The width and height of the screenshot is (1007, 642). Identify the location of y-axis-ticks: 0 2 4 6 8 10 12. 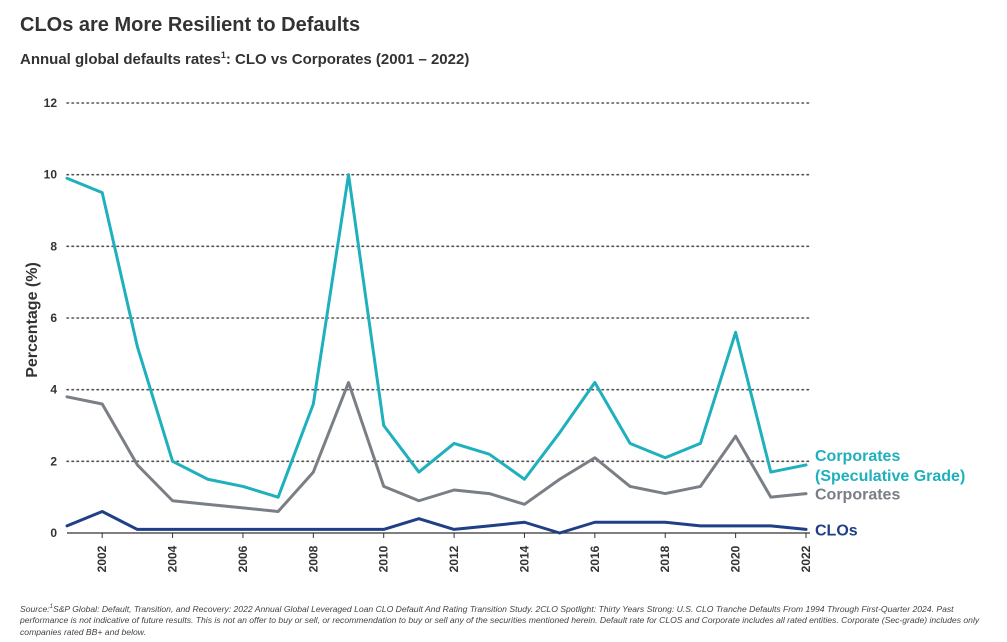
(51, 318).